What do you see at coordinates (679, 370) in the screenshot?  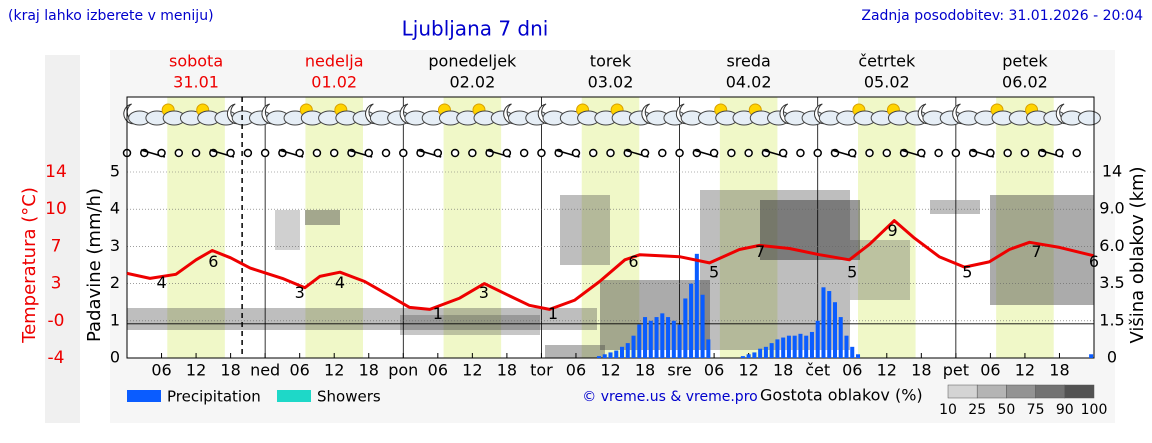 I see `x-tick-label: sre` at bounding box center [679, 370].